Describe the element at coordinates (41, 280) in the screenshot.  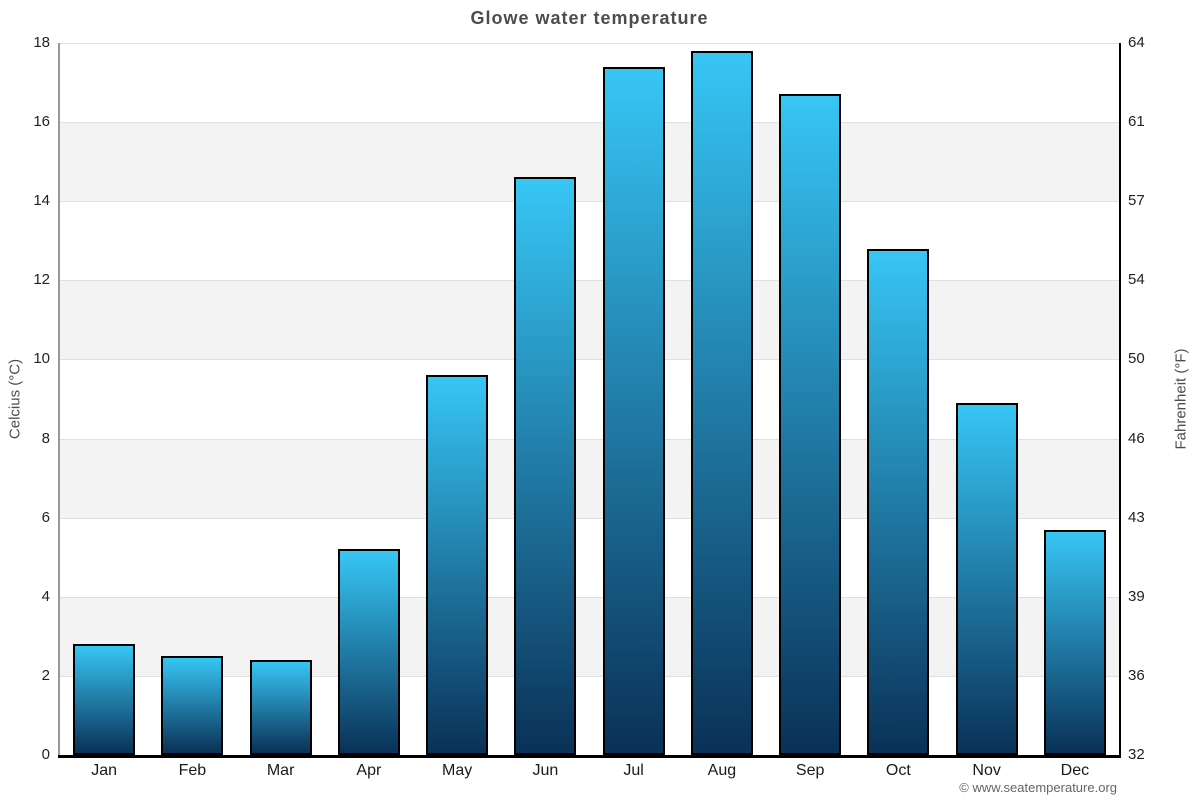
I see `celsius-tick-label: 12` at that location.